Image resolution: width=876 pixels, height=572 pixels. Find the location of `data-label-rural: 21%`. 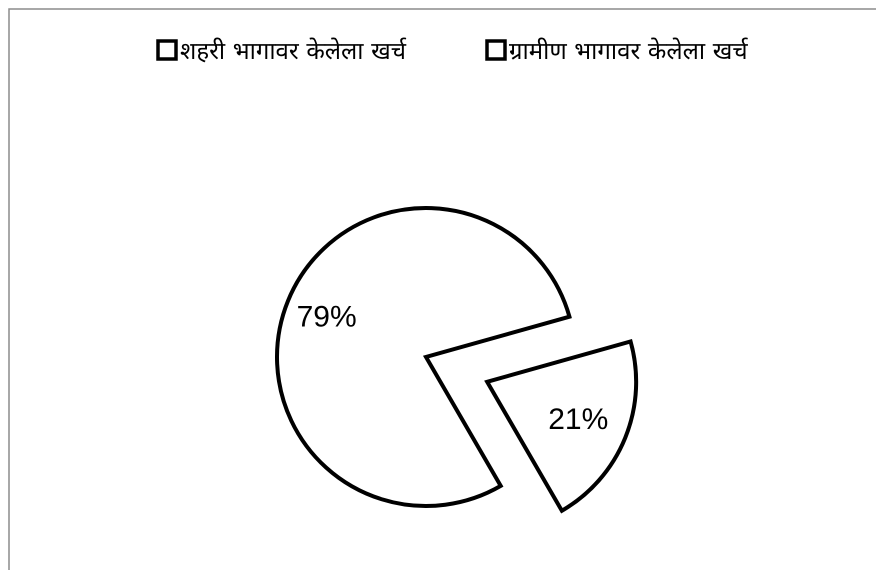

data-label-rural: 21% is located at coordinates (578, 419).